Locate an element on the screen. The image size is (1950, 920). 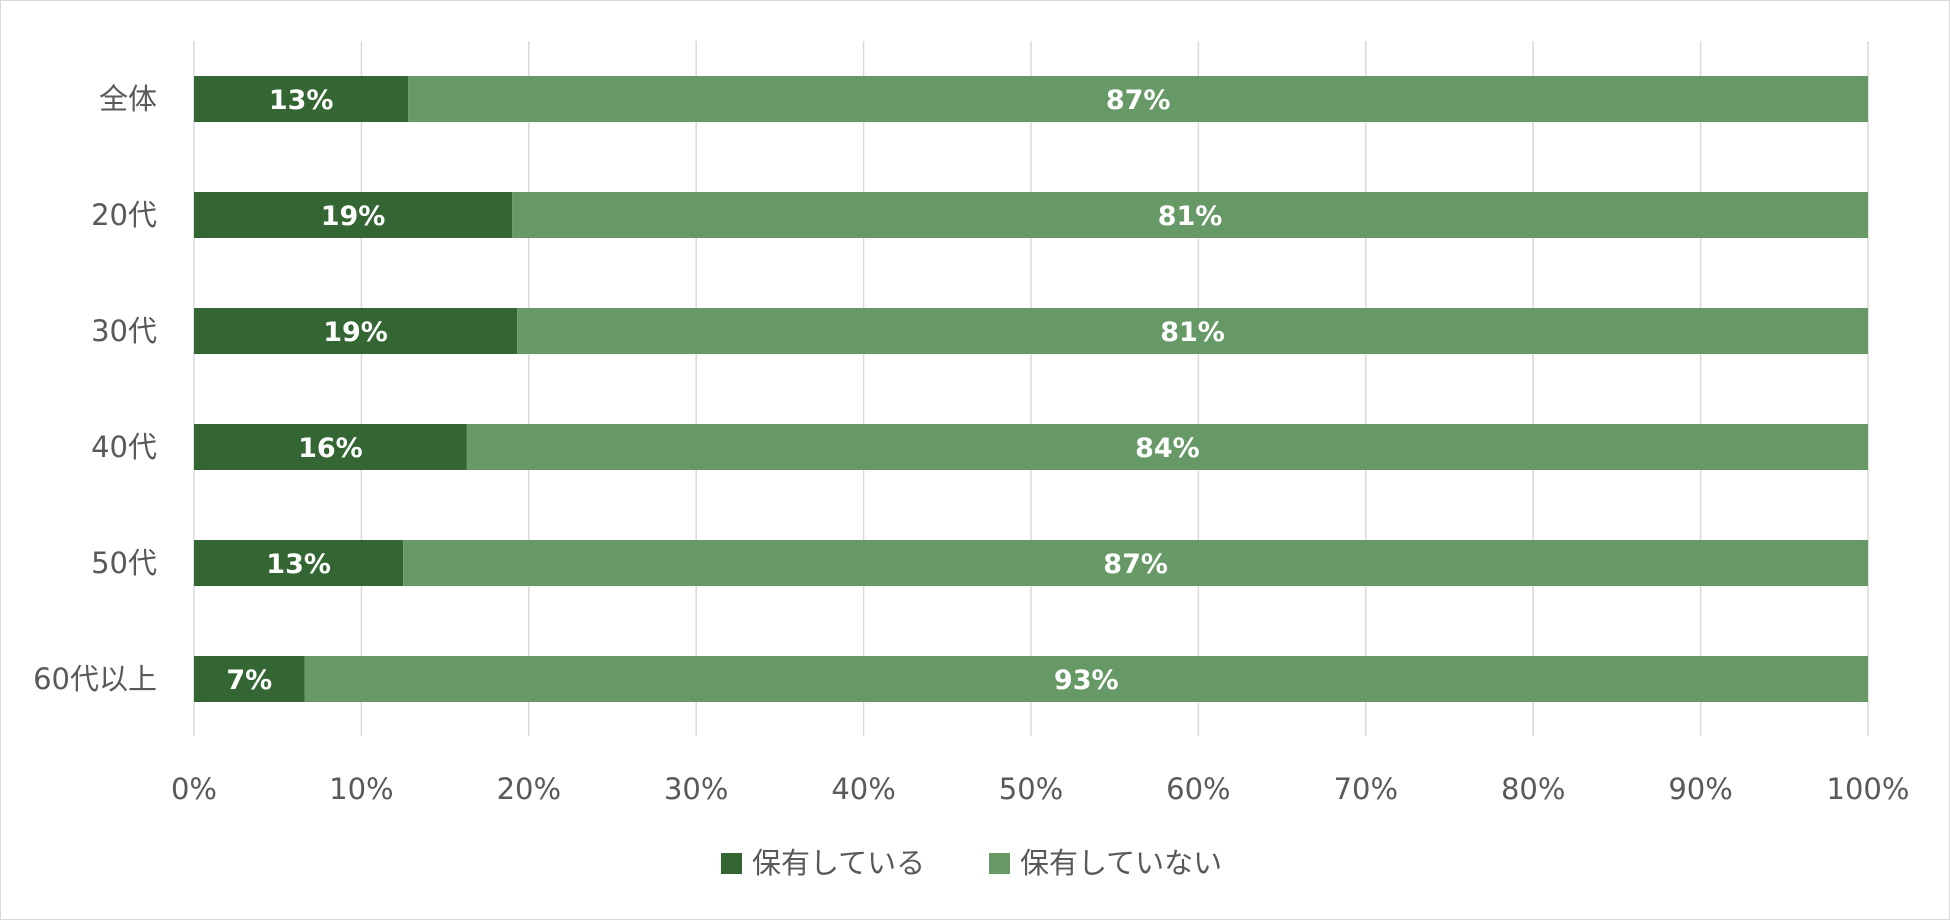
x-tick-label: 0% is located at coordinates (194, 789).